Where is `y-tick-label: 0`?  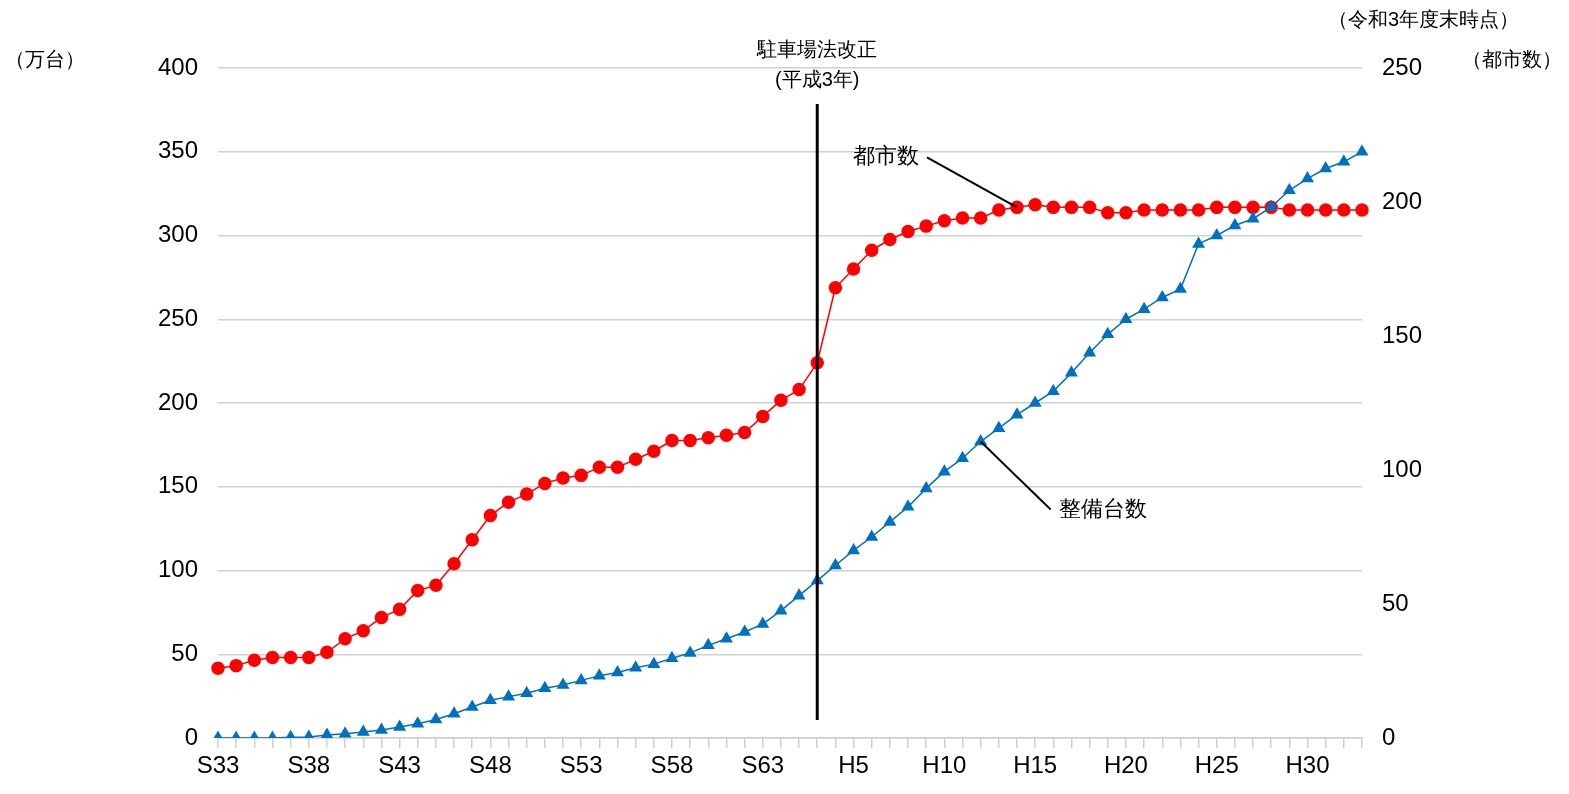 y-tick-label: 0 is located at coordinates (191, 736).